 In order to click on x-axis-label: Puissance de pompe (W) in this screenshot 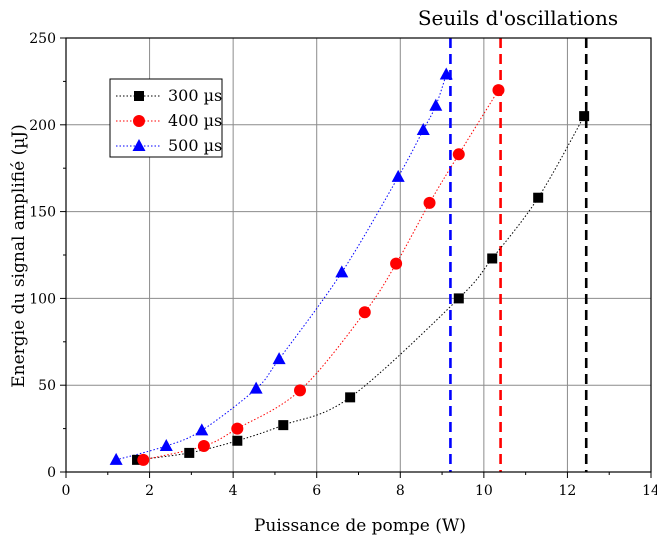, I will do `click(360, 526)`.